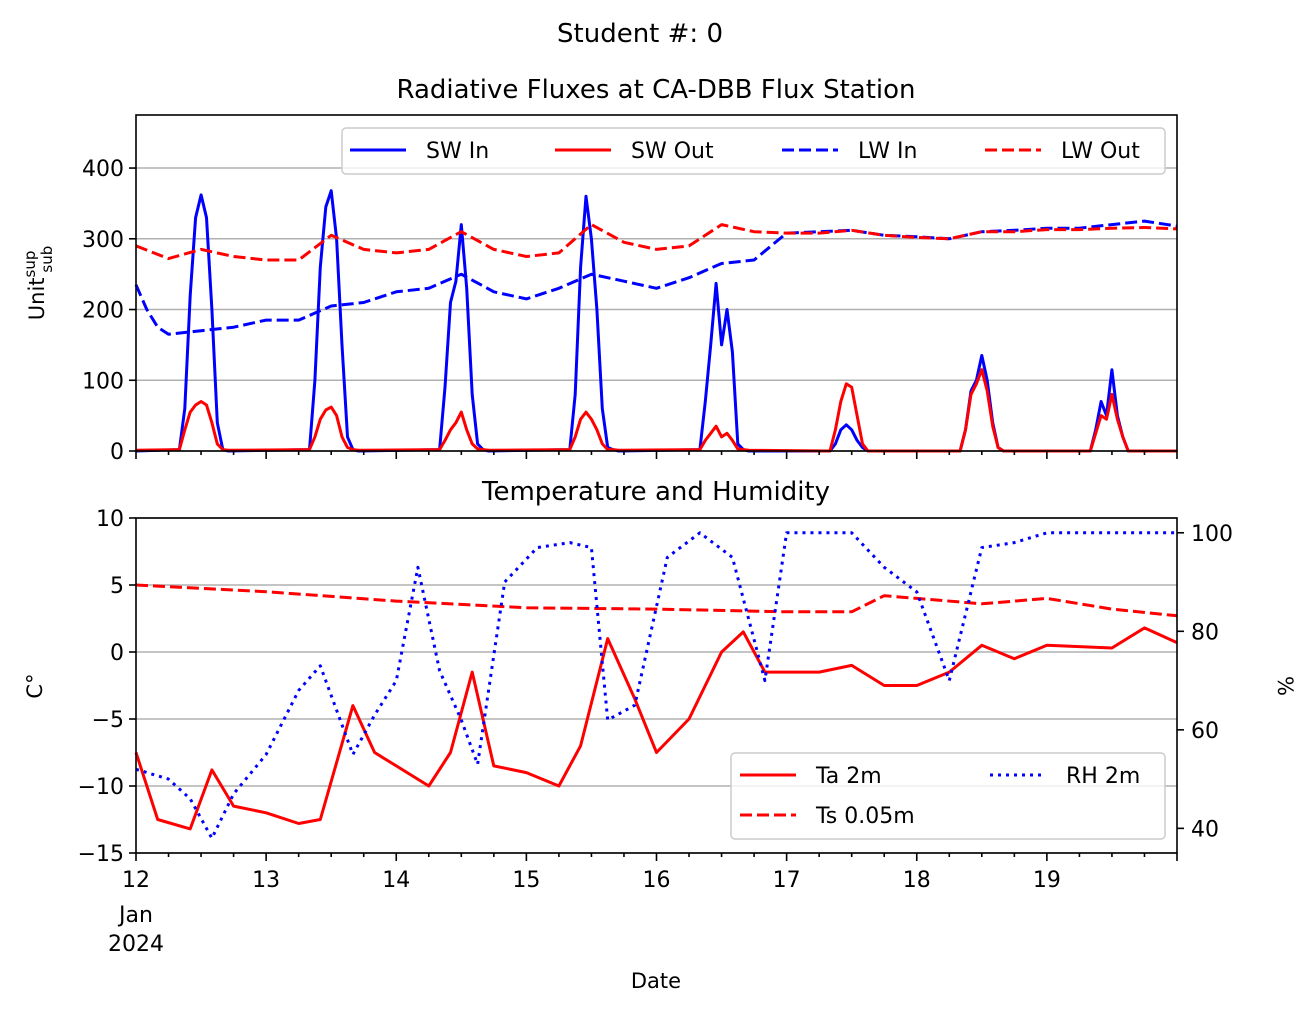 The image size is (1303, 1014). I want to click on top-y-ticks: 0 100 200 300 400, so click(109, 311).